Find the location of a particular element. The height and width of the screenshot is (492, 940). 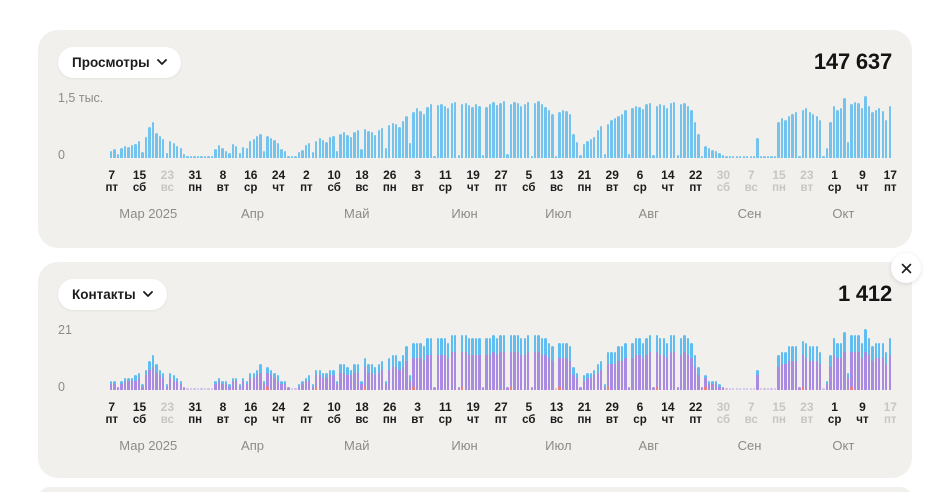

contacts-metric-dropdown: Контакты is located at coordinates (112, 294).